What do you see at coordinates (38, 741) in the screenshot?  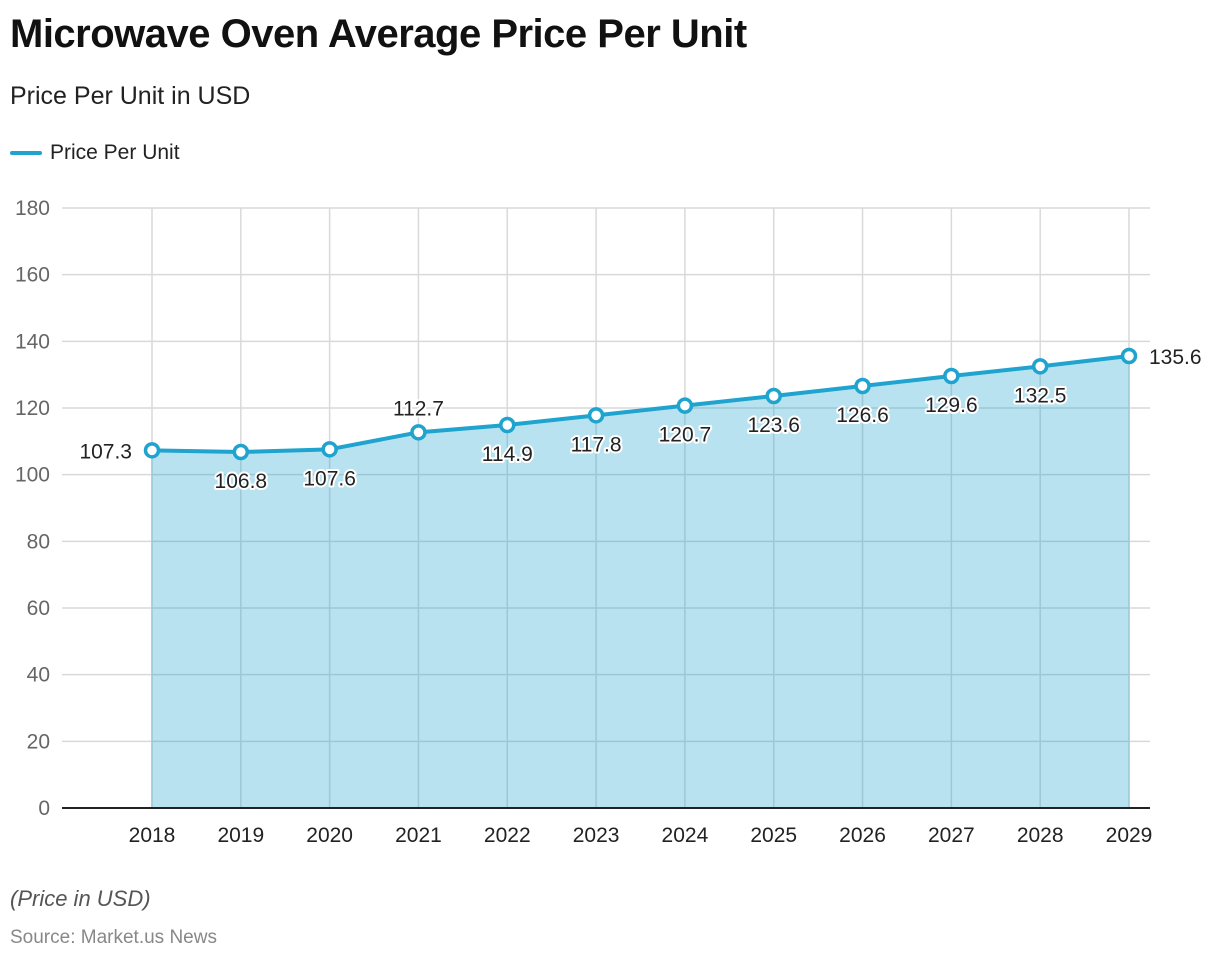 I see `y-tick-label: 20` at bounding box center [38, 741].